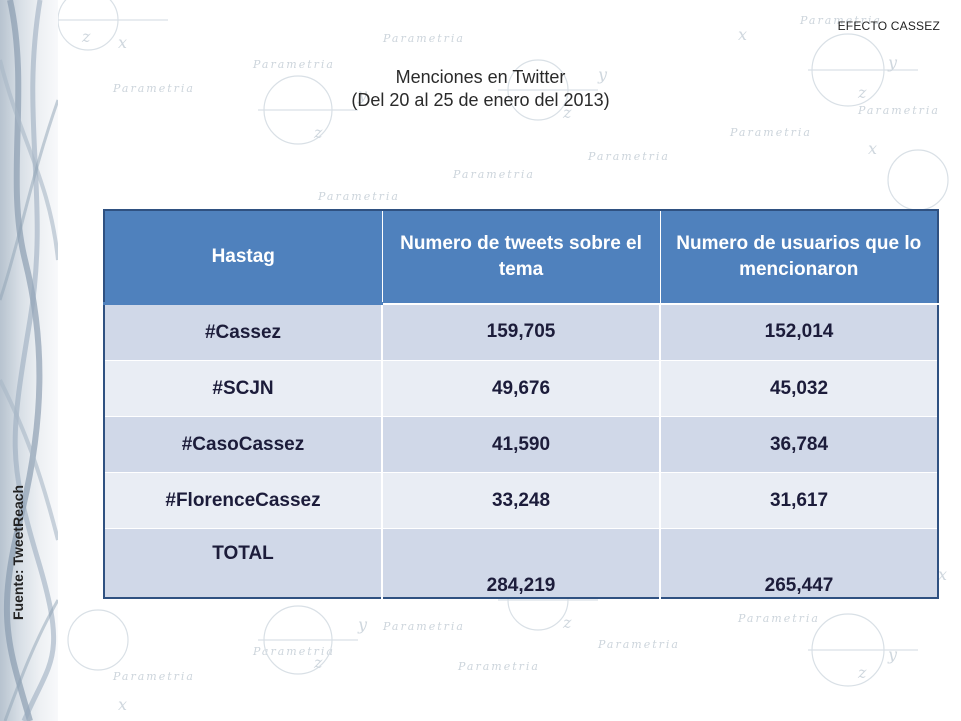 The height and width of the screenshot is (721, 961). I want to click on table-row: #SCJN 49,676 45,032, so click(521, 388).